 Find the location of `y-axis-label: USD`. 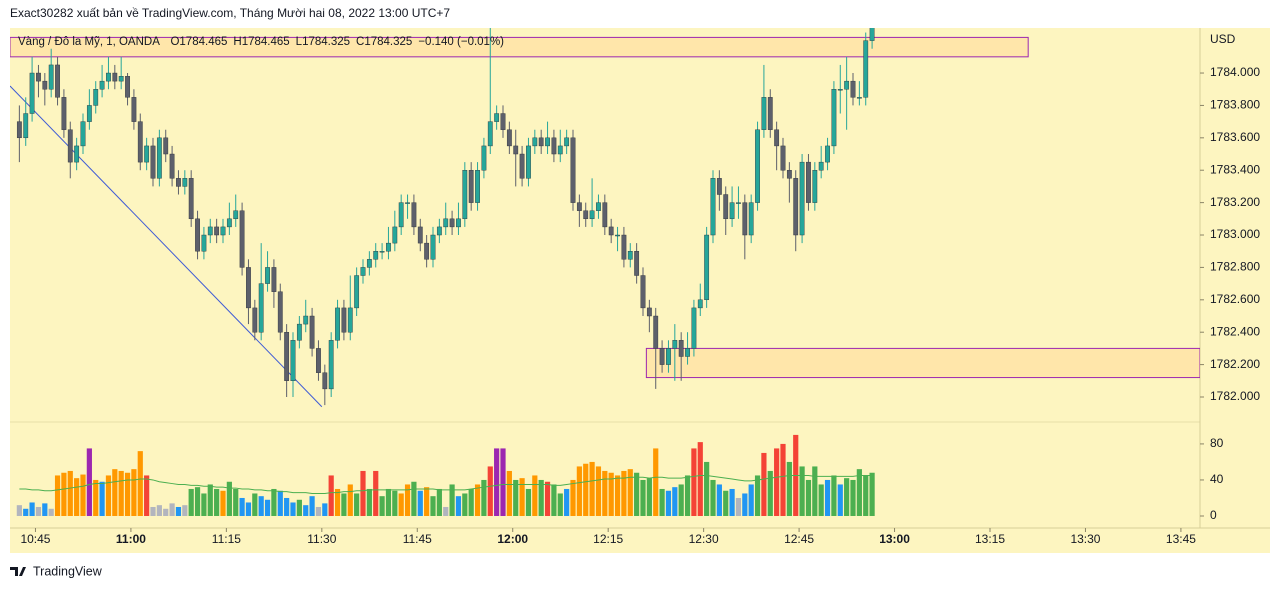

y-axis-label: USD is located at coordinates (1223, 39).